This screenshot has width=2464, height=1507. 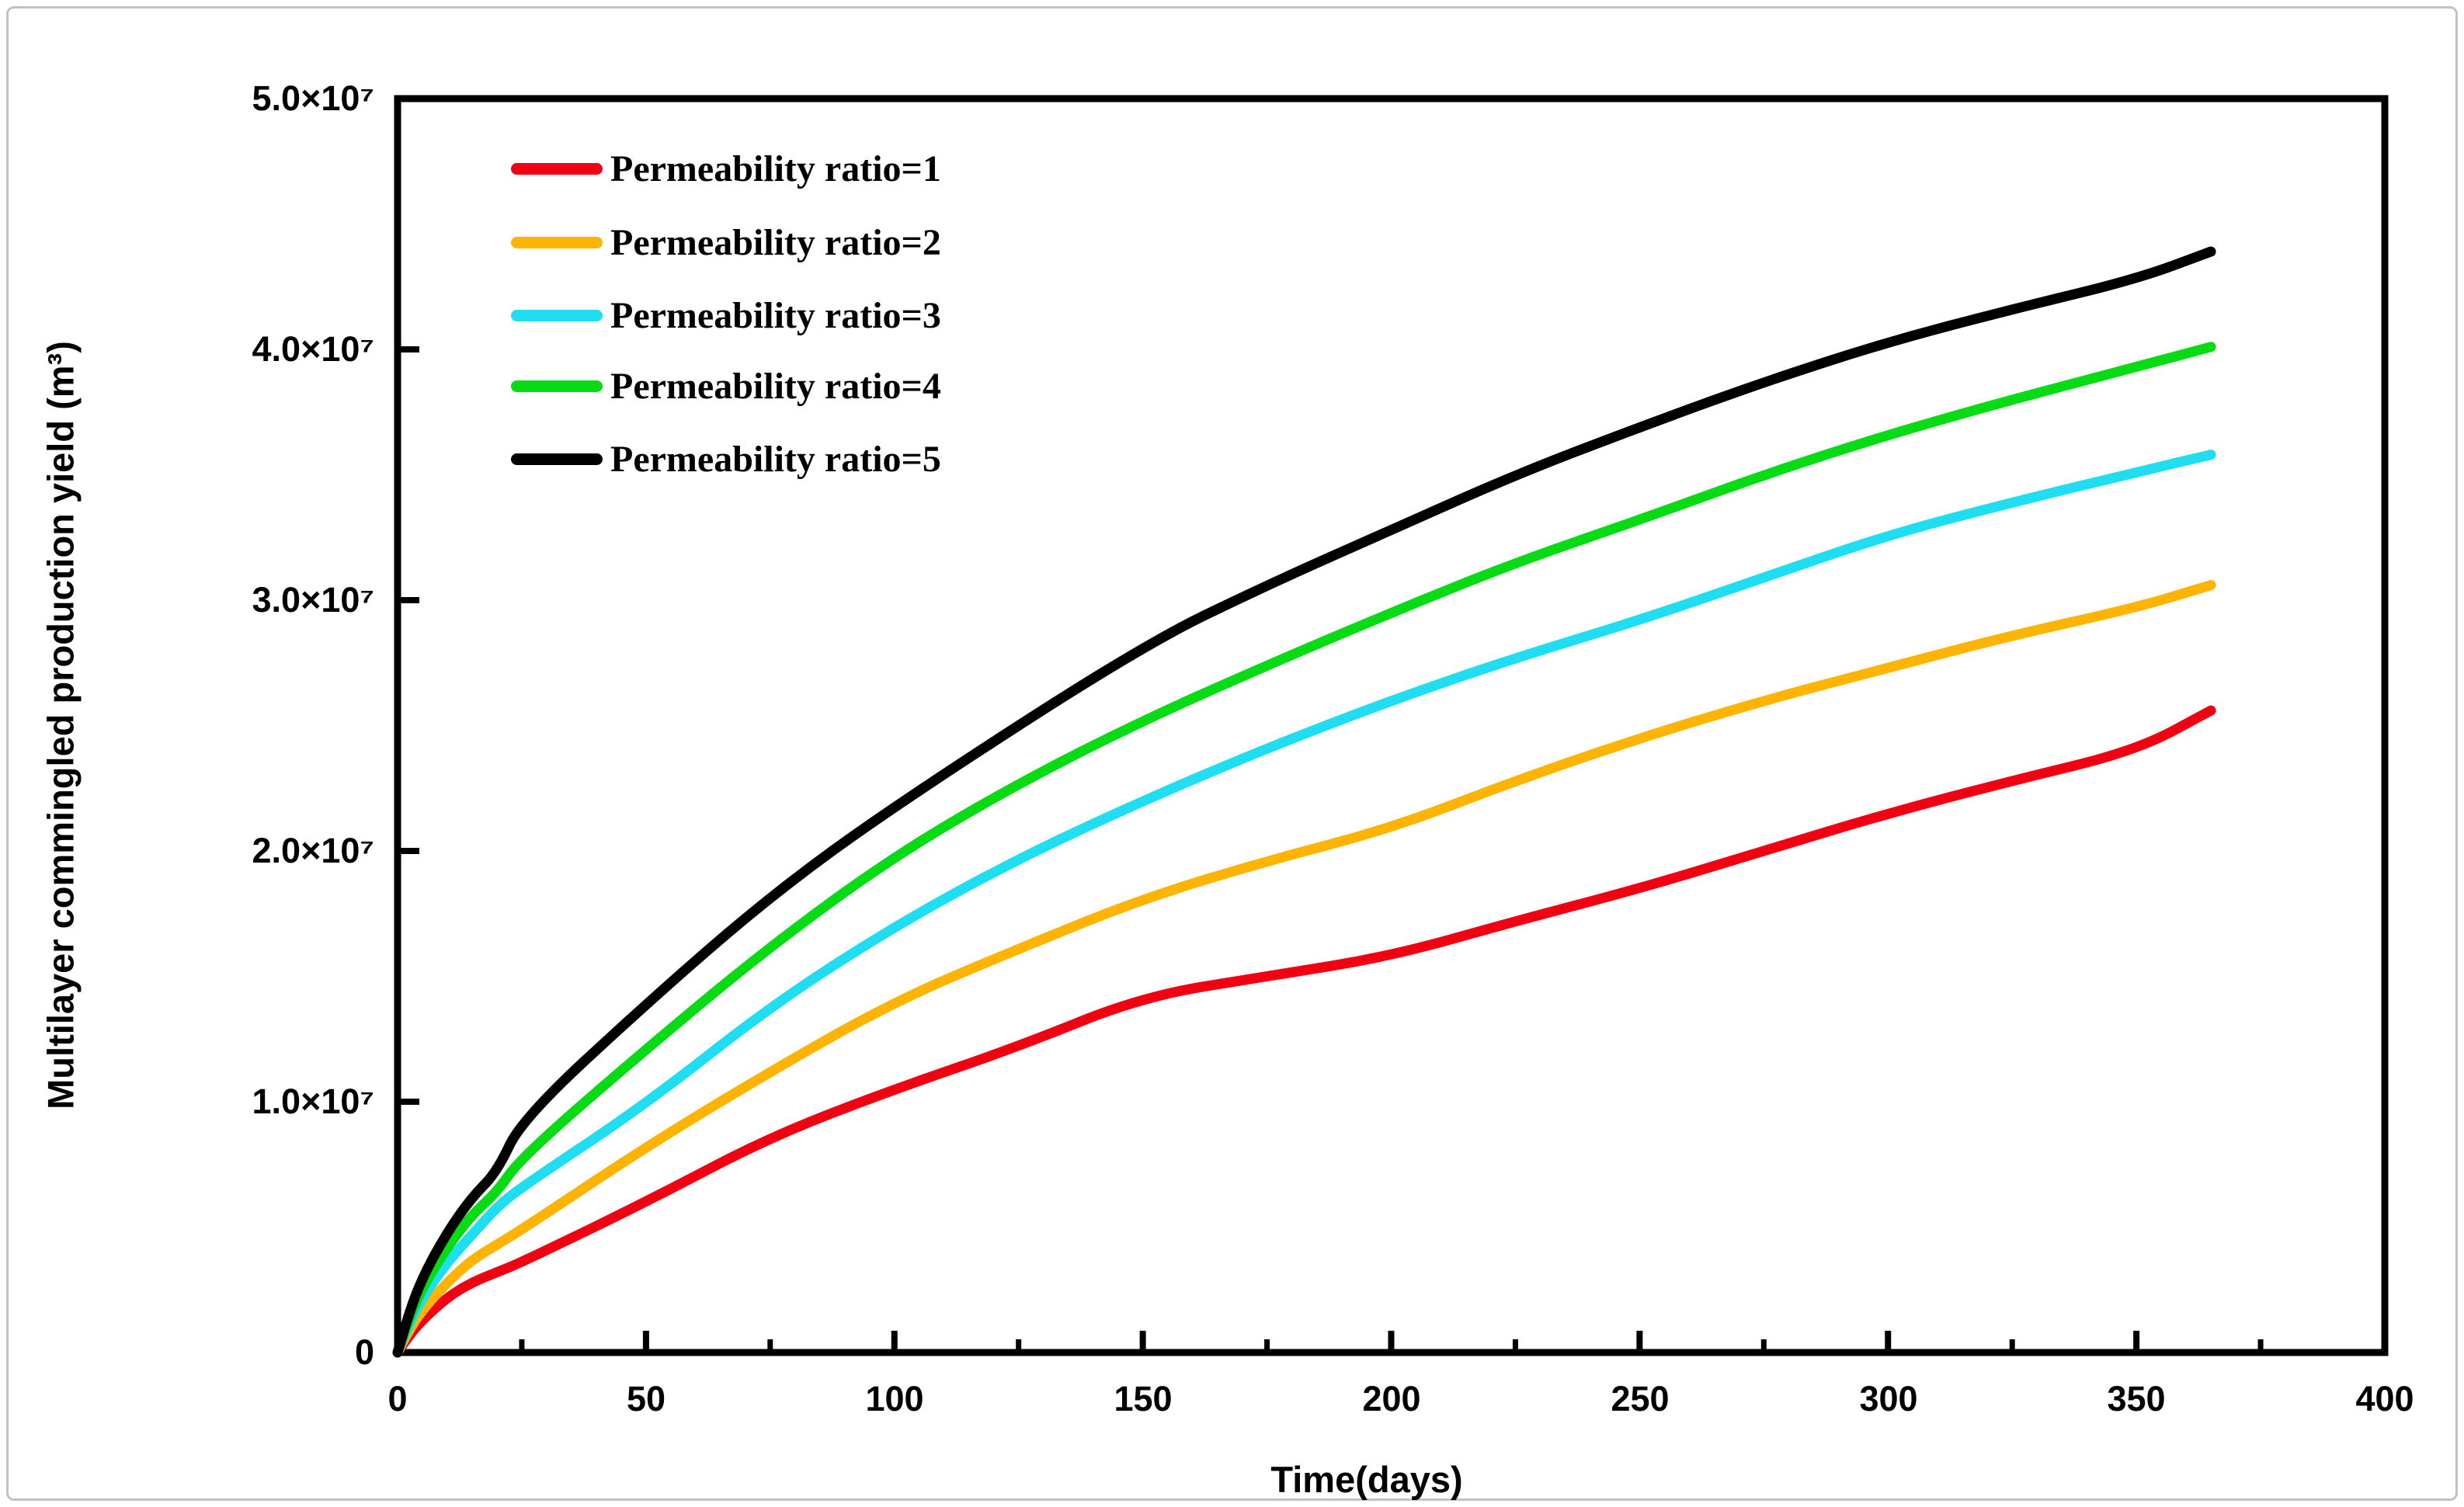 What do you see at coordinates (1641, 1398) in the screenshot?
I see `x-tick-label-5: 250` at bounding box center [1641, 1398].